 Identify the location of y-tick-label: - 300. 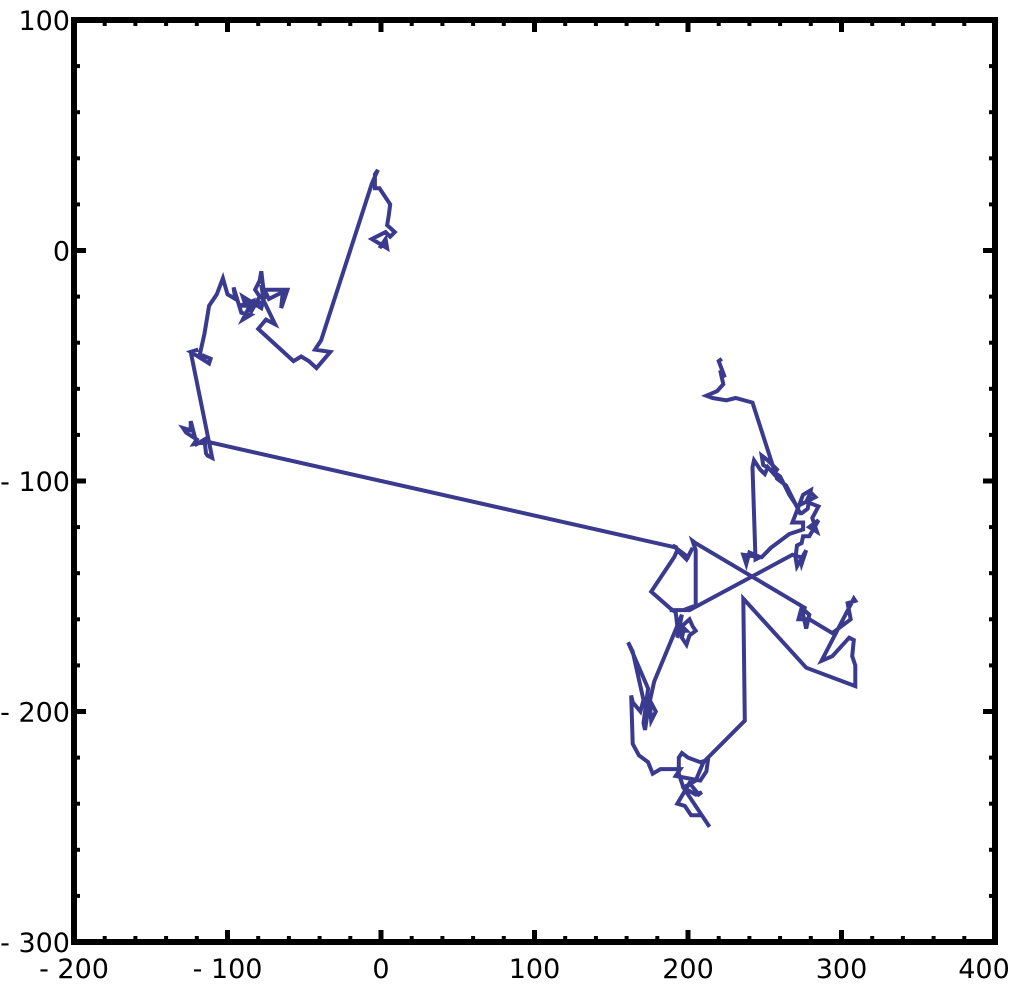
(35, 943).